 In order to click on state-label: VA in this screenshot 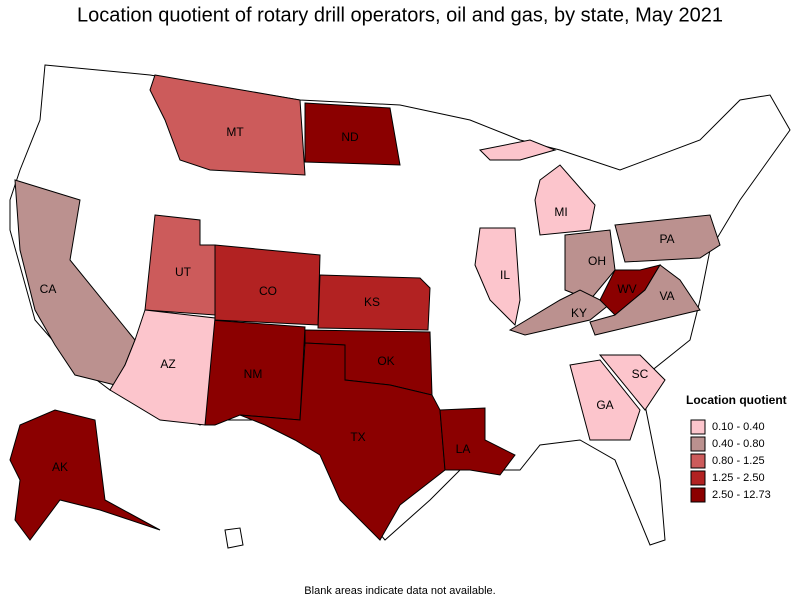, I will do `click(666, 296)`.